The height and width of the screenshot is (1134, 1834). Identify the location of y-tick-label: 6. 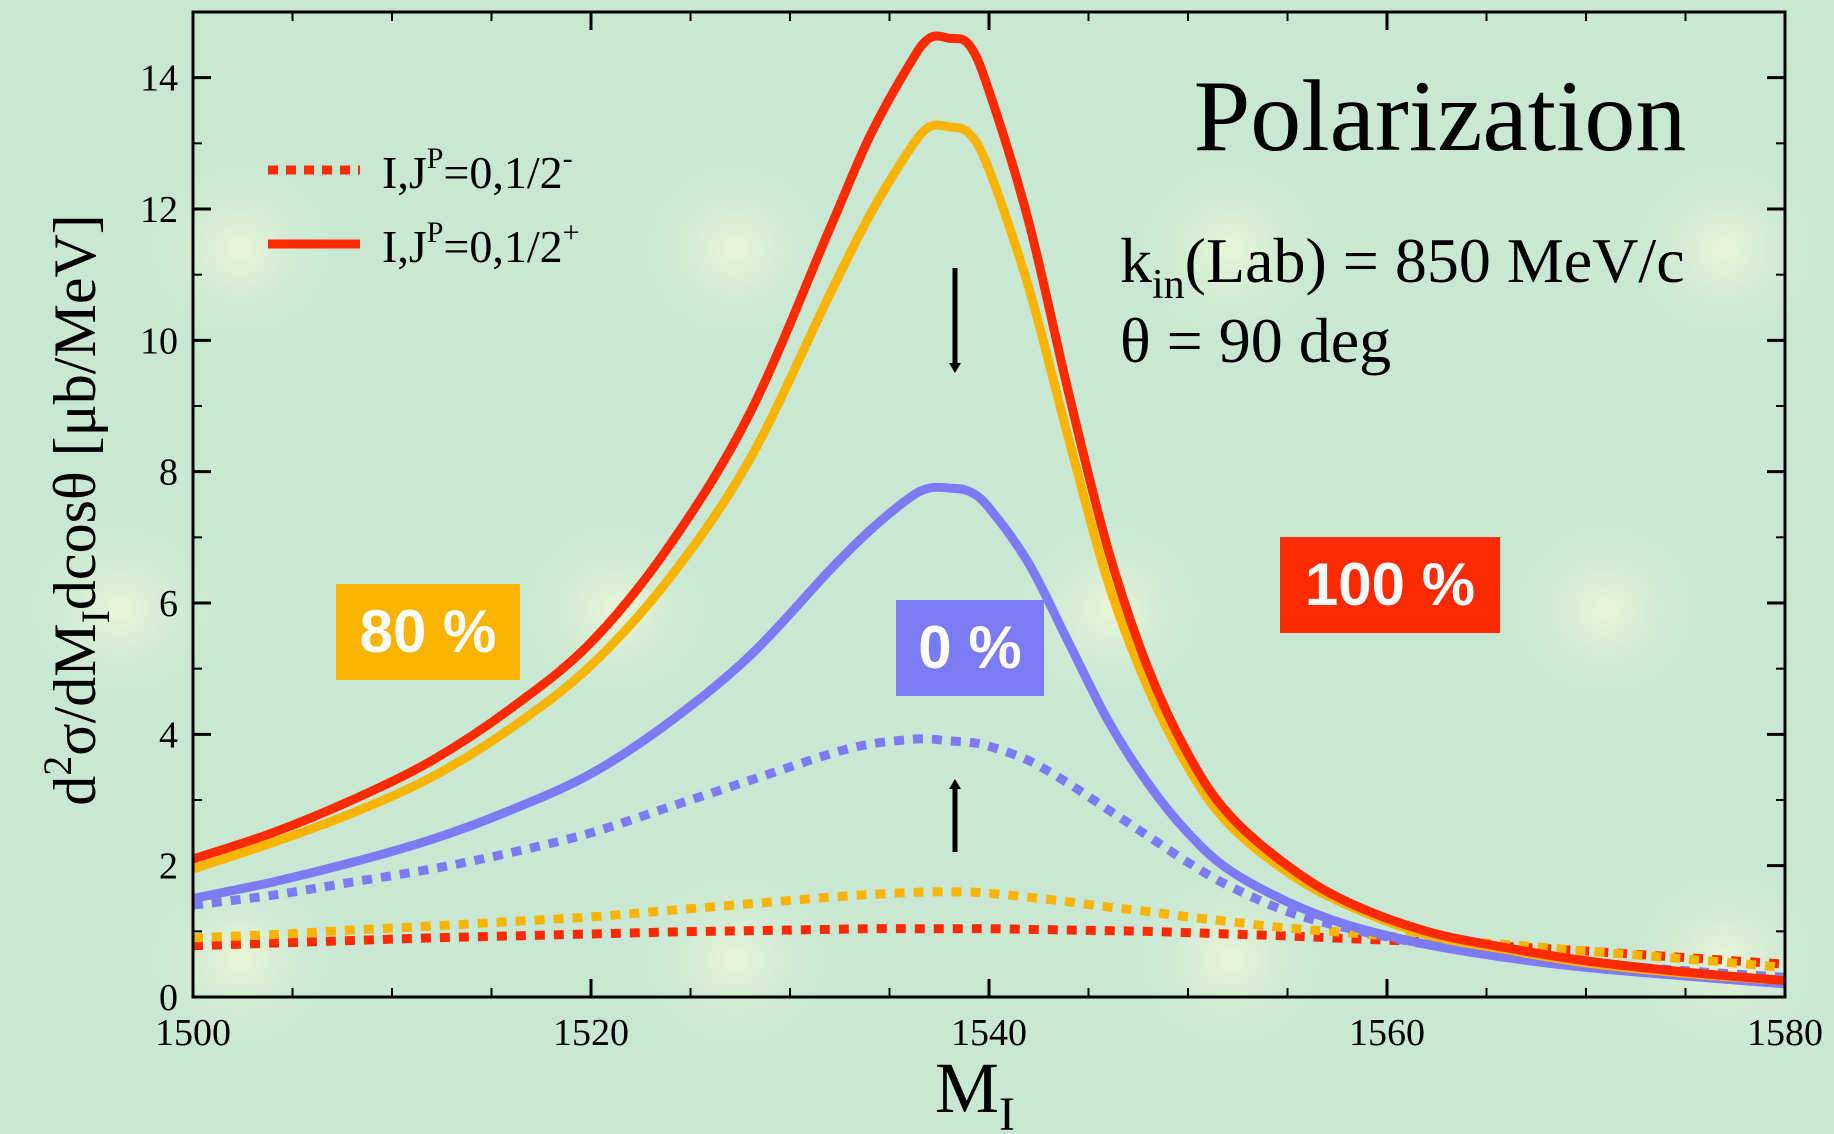
(168, 604).